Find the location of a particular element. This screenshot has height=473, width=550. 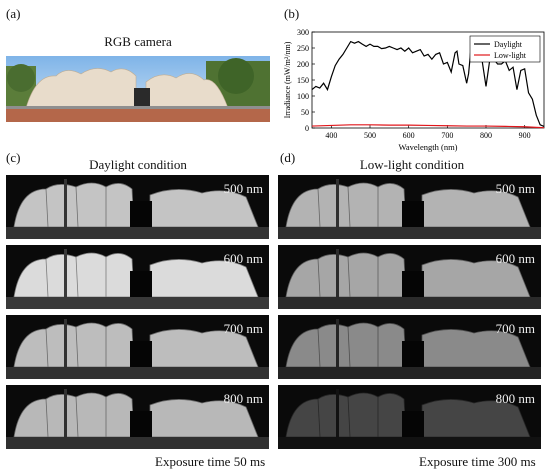

image-tile-d-2: 600 nm is located at coordinates (409, 277).